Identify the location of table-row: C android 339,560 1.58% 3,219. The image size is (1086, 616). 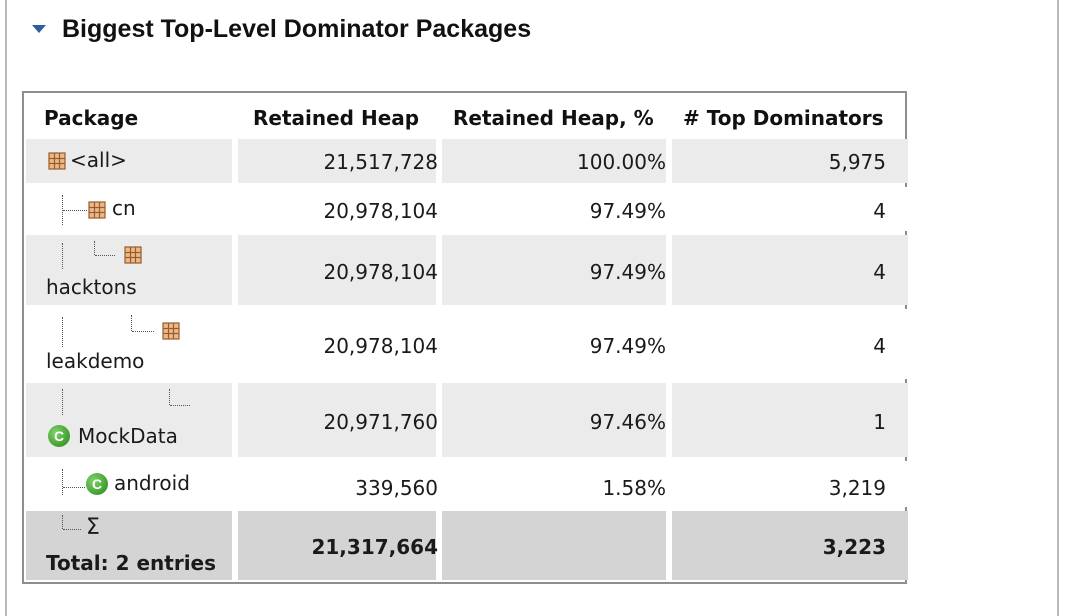
(467, 484).